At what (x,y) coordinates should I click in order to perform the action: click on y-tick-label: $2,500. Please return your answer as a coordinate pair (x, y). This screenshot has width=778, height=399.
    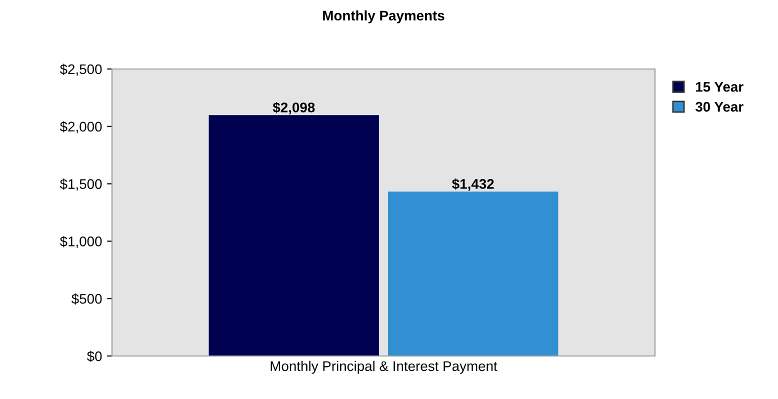
    Looking at the image, I should click on (81, 70).